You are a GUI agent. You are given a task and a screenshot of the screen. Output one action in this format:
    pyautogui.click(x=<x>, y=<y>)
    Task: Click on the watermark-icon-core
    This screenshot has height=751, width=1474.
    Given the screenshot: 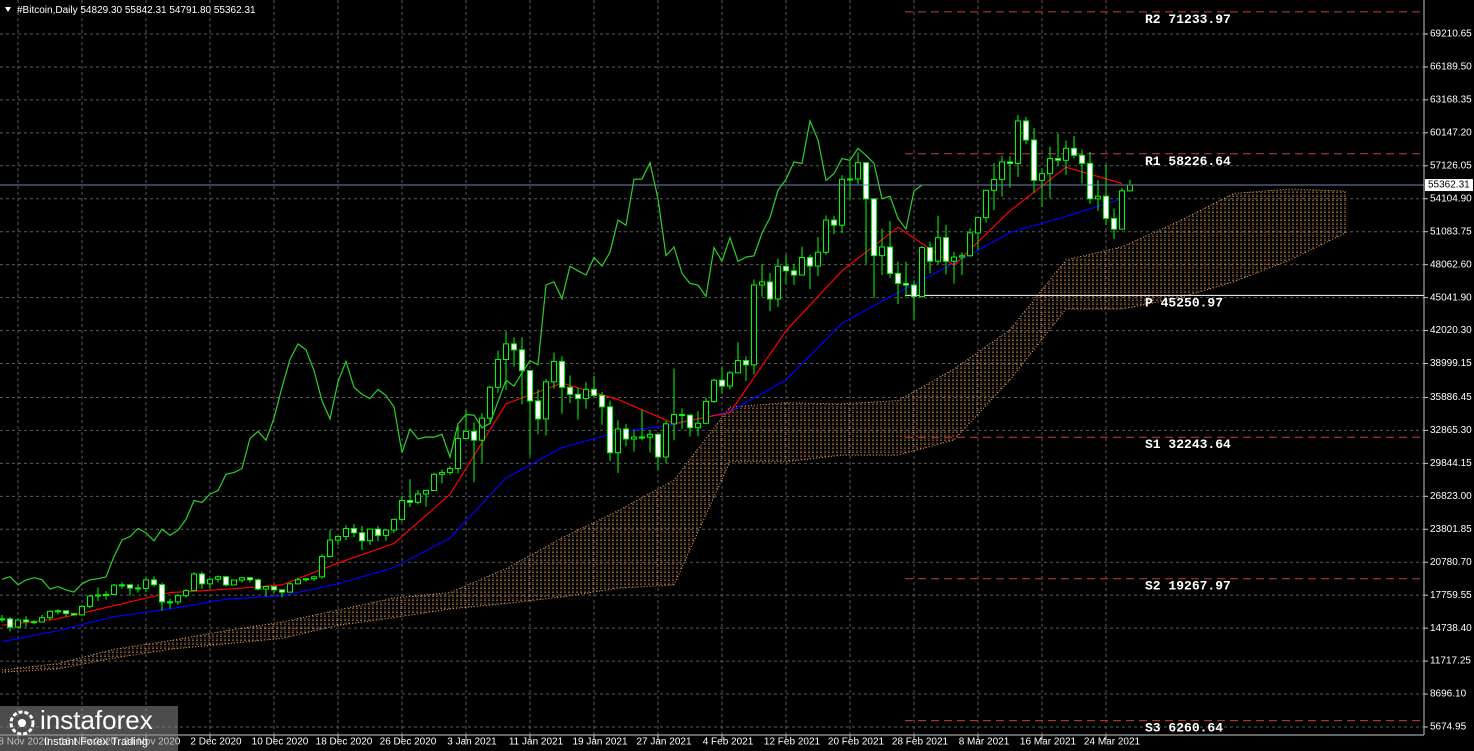 What is the action you would take?
    pyautogui.click(x=22, y=723)
    